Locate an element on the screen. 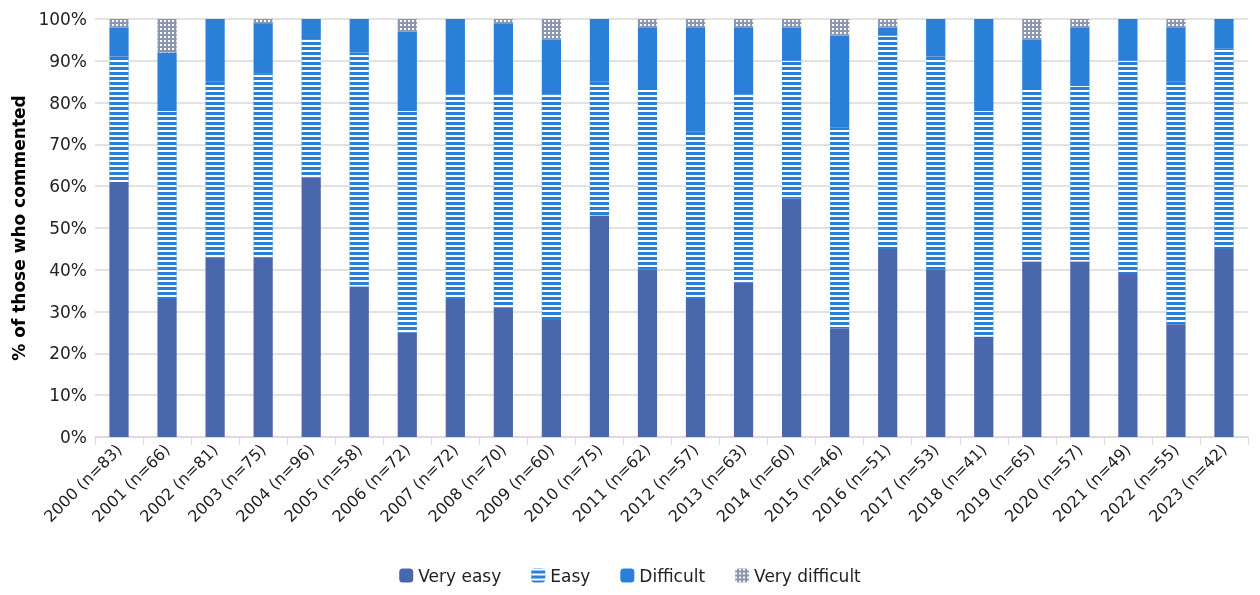 The height and width of the screenshot is (595, 1260). y-tick-label: 20% is located at coordinates (68, 353).